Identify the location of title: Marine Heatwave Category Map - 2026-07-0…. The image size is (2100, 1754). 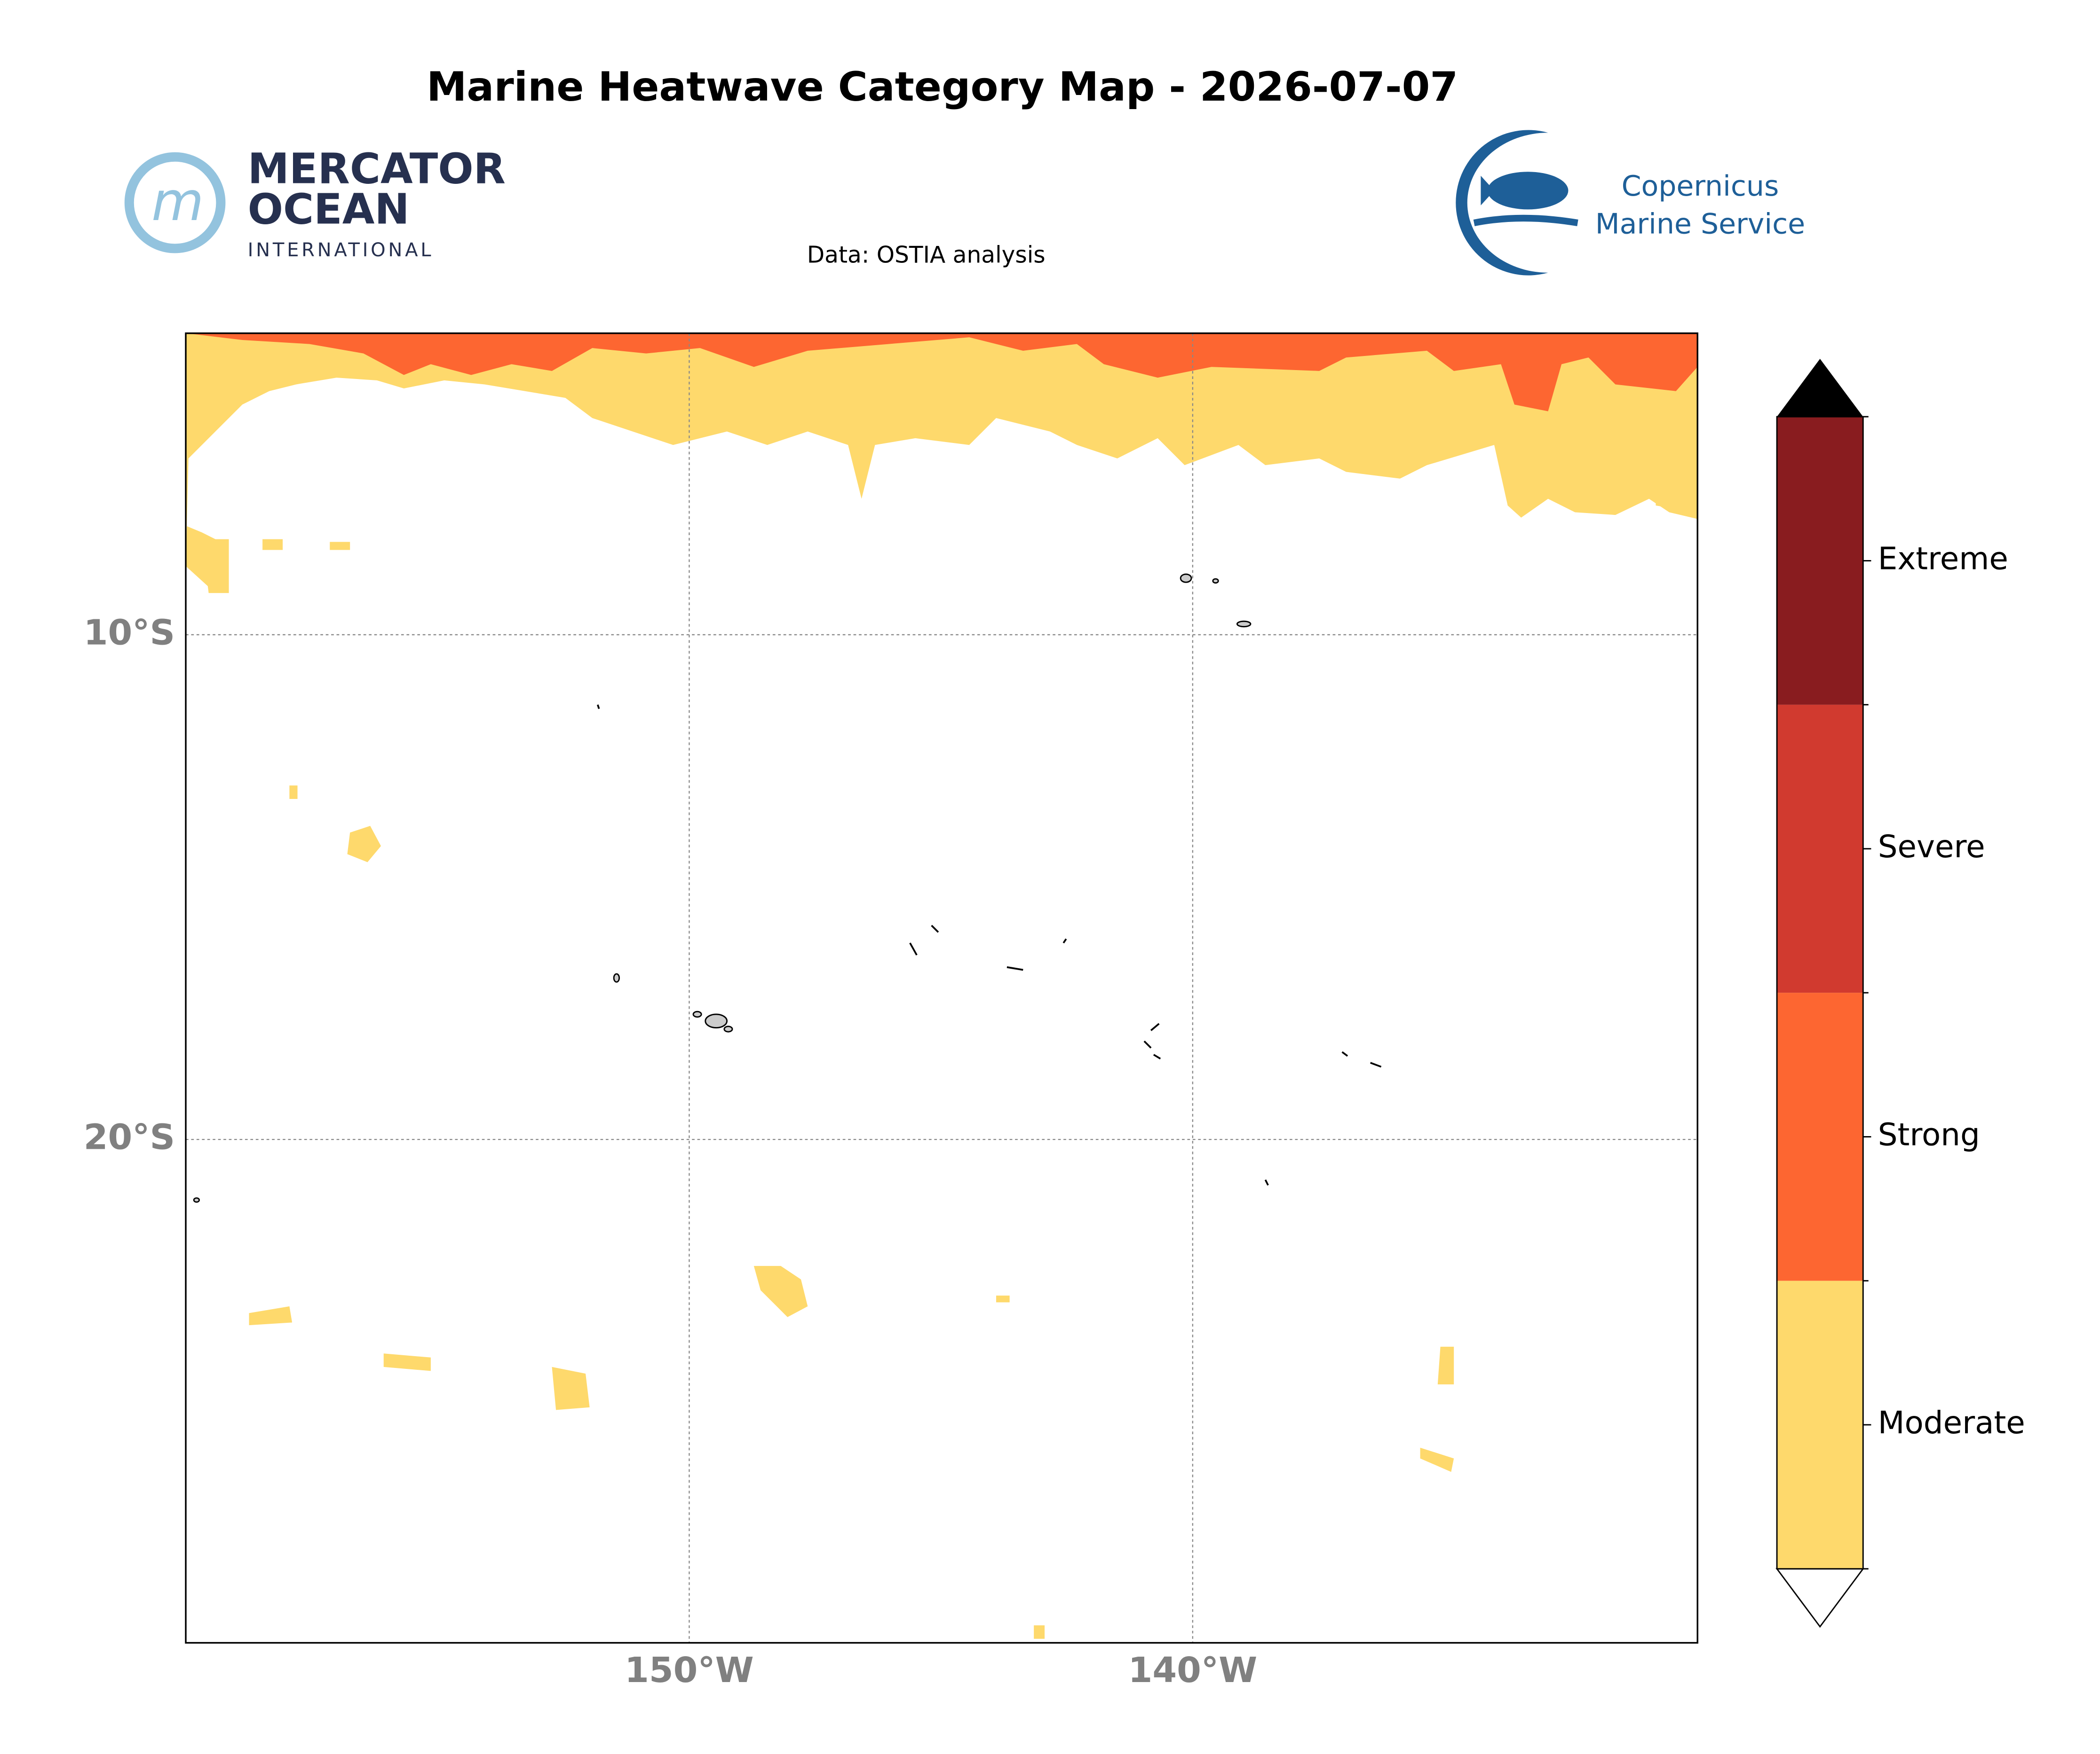
(942, 87).